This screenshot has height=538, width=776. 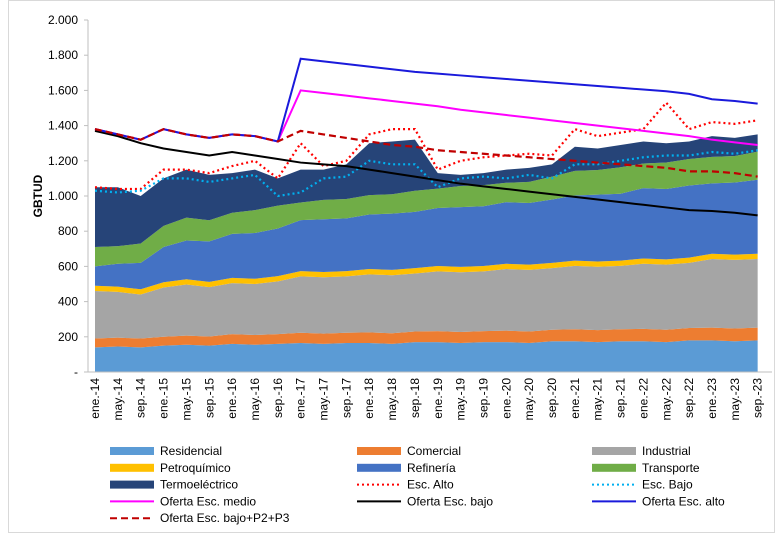 What do you see at coordinates (68, 337) in the screenshot?
I see `y-tick-label: 200` at bounding box center [68, 337].